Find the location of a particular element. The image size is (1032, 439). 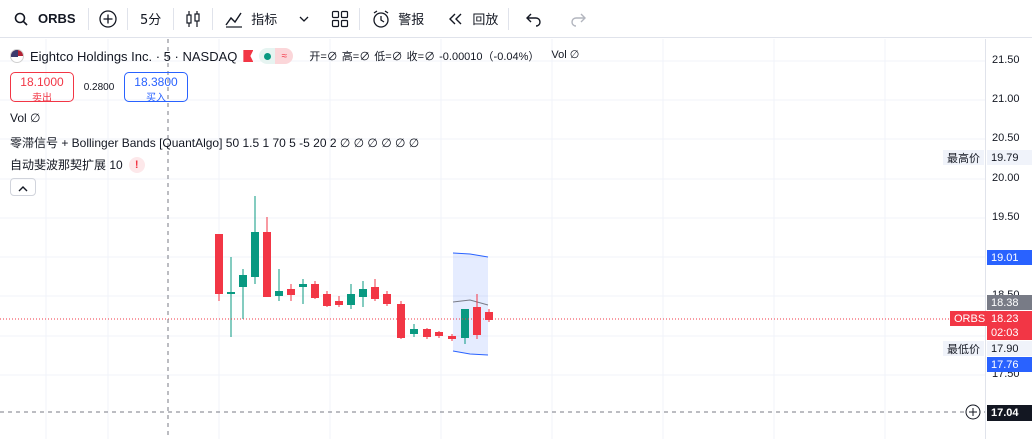

warning-icon: ! is located at coordinates (136, 164).